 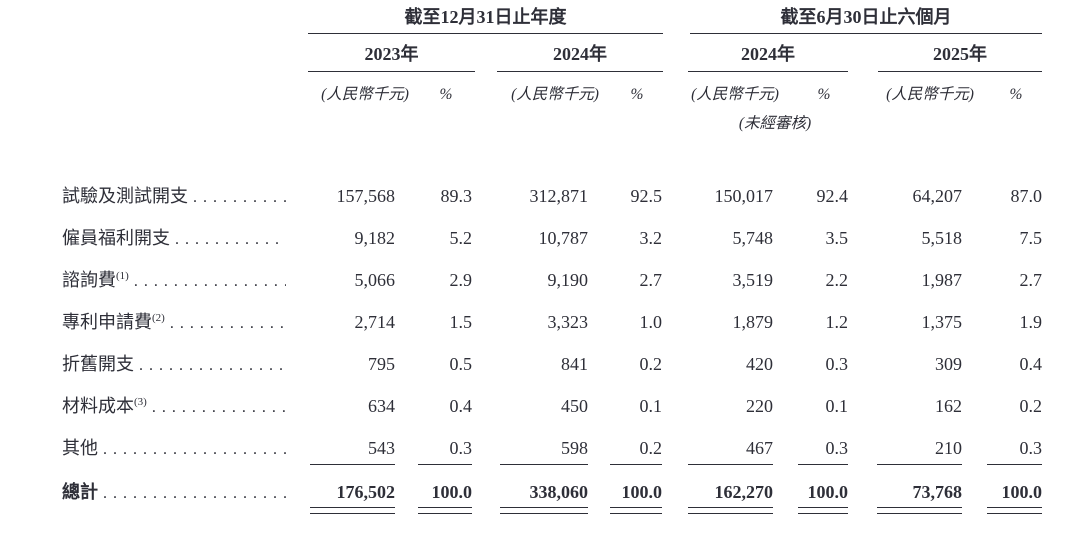 What do you see at coordinates (960, 71) in the screenshot?
I see `year-rule-2025-interim` at bounding box center [960, 71].